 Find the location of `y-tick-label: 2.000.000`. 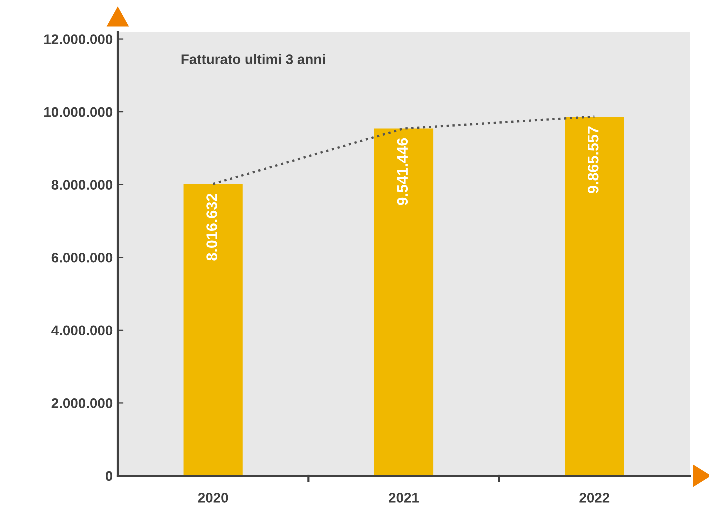

y-tick-label: 2.000.000 is located at coordinates (82, 403).